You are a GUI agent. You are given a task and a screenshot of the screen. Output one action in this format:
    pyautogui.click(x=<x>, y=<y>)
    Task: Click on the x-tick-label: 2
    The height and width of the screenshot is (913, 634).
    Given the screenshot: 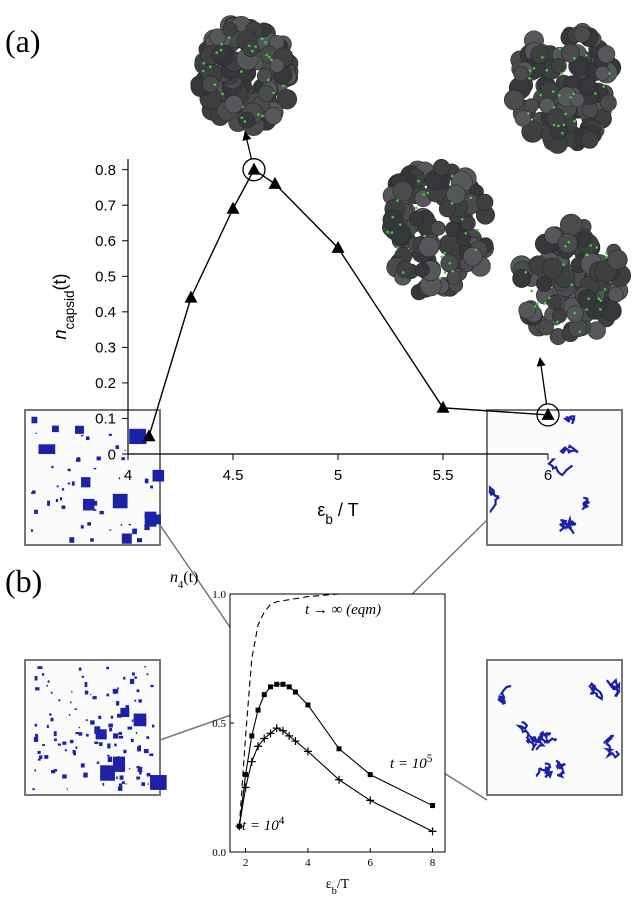 What is the action you would take?
    pyautogui.click(x=246, y=863)
    